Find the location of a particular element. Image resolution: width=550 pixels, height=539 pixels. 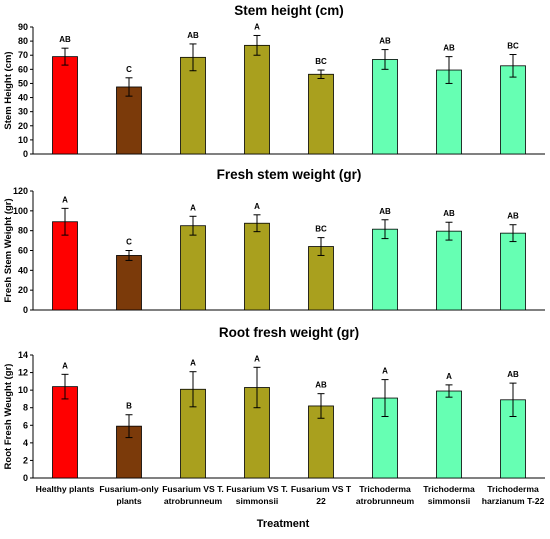

y-tick-label: 90 is located at coordinates (23, 27).